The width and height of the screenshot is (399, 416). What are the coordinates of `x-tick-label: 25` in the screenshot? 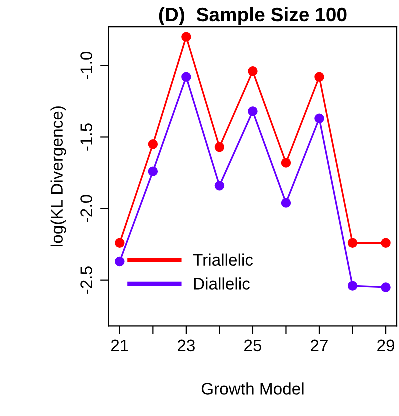 It's located at (253, 346).